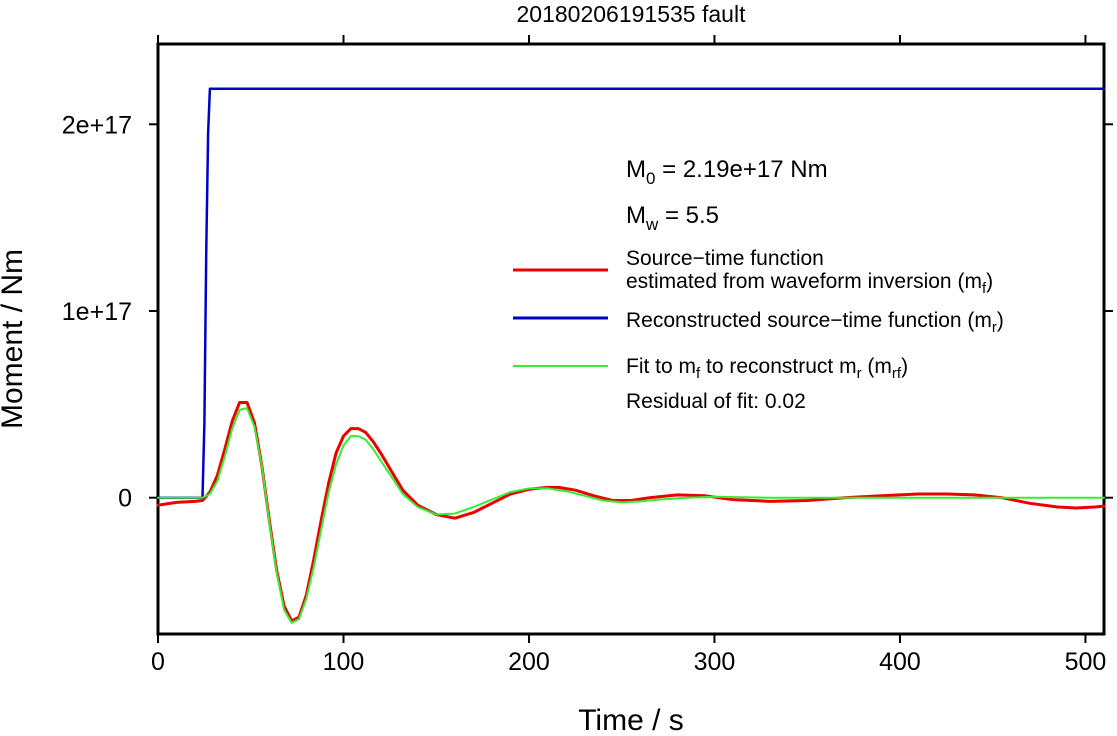 This screenshot has height=736, width=1117. I want to click on x-tick-label: 400, so click(900, 662).